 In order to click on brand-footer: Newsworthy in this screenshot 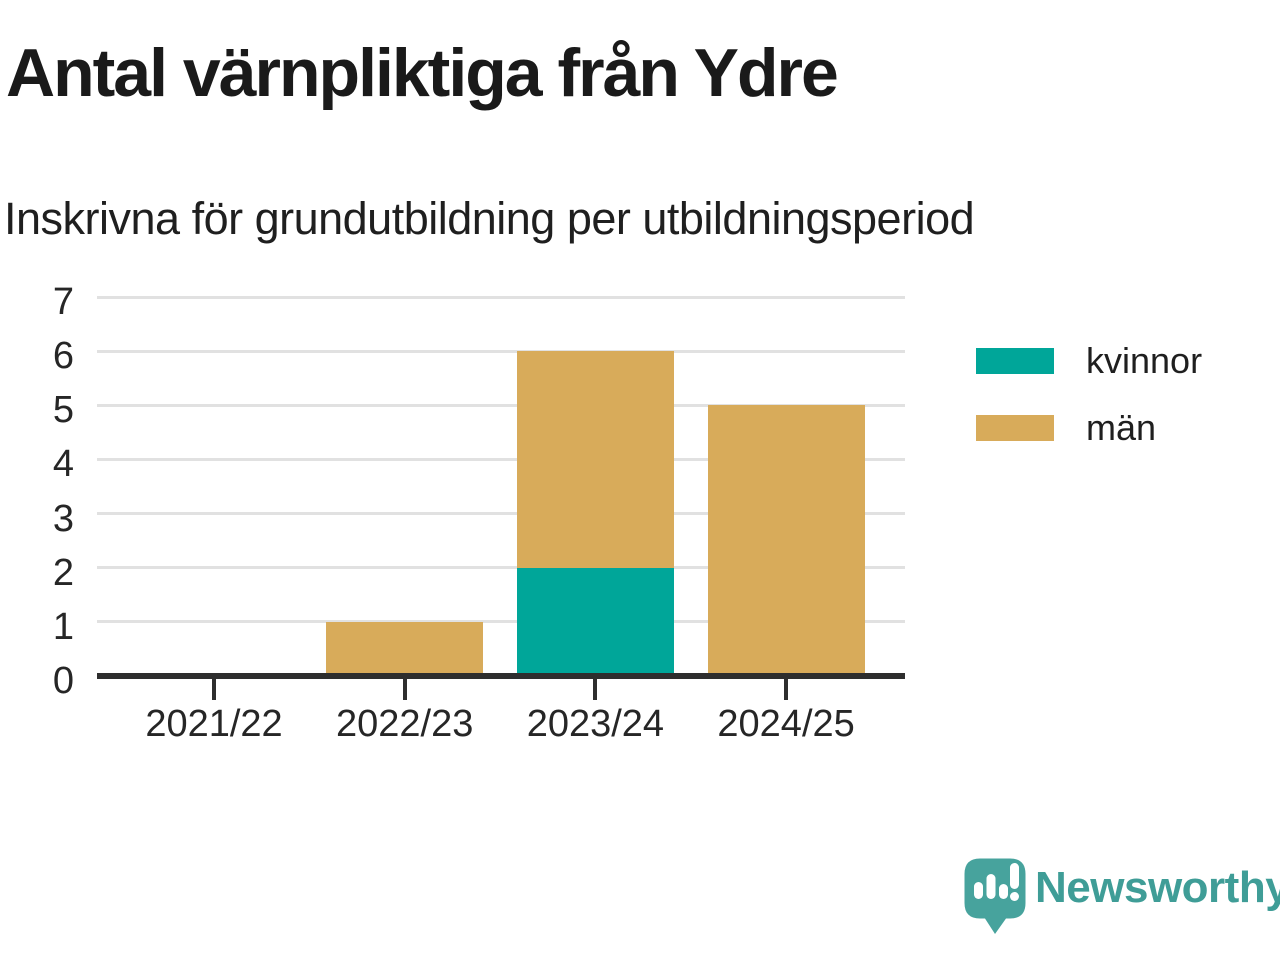, I will do `click(1121, 897)`.